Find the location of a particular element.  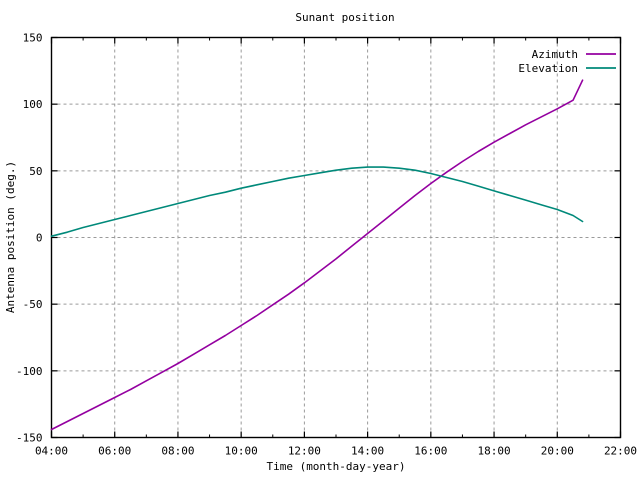

legend-label-elevation: Elevation is located at coordinates (548, 68).